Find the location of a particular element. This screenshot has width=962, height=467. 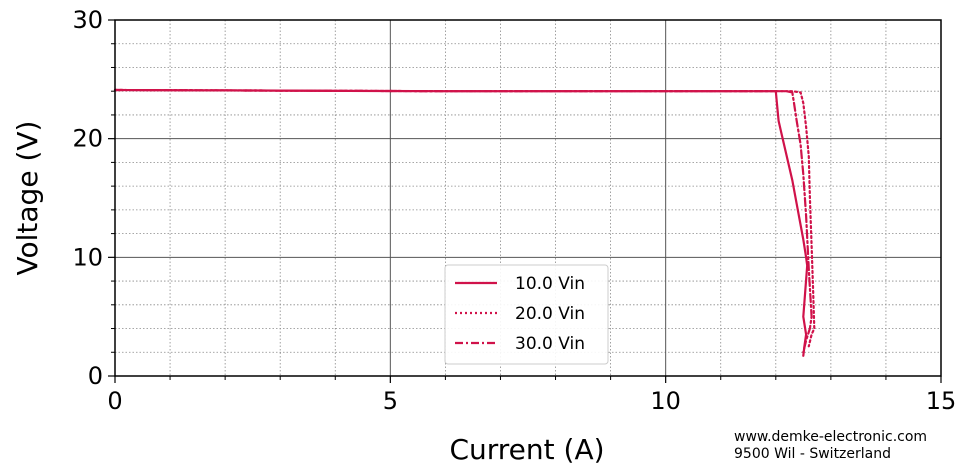

x-axis-label: Current (A) is located at coordinates (526, 449).